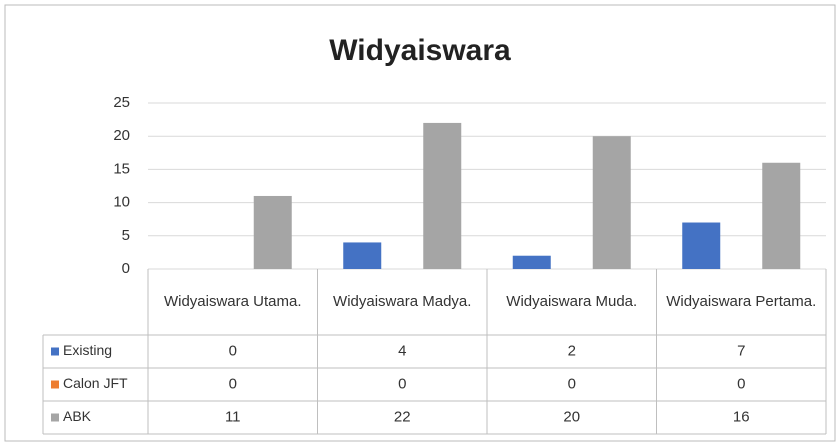  Describe the element at coordinates (571, 416) in the screenshot. I see `table-value: 20` at that location.